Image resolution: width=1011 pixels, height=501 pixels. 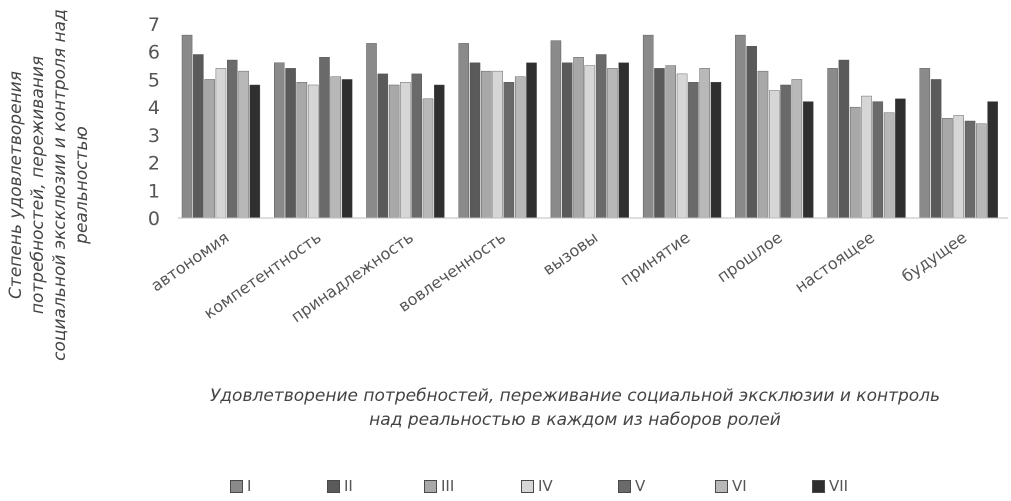 What do you see at coordinates (154, 122) in the screenshot?
I see `y-axis: 0 1 2 3 4 5 6 7` at bounding box center [154, 122].